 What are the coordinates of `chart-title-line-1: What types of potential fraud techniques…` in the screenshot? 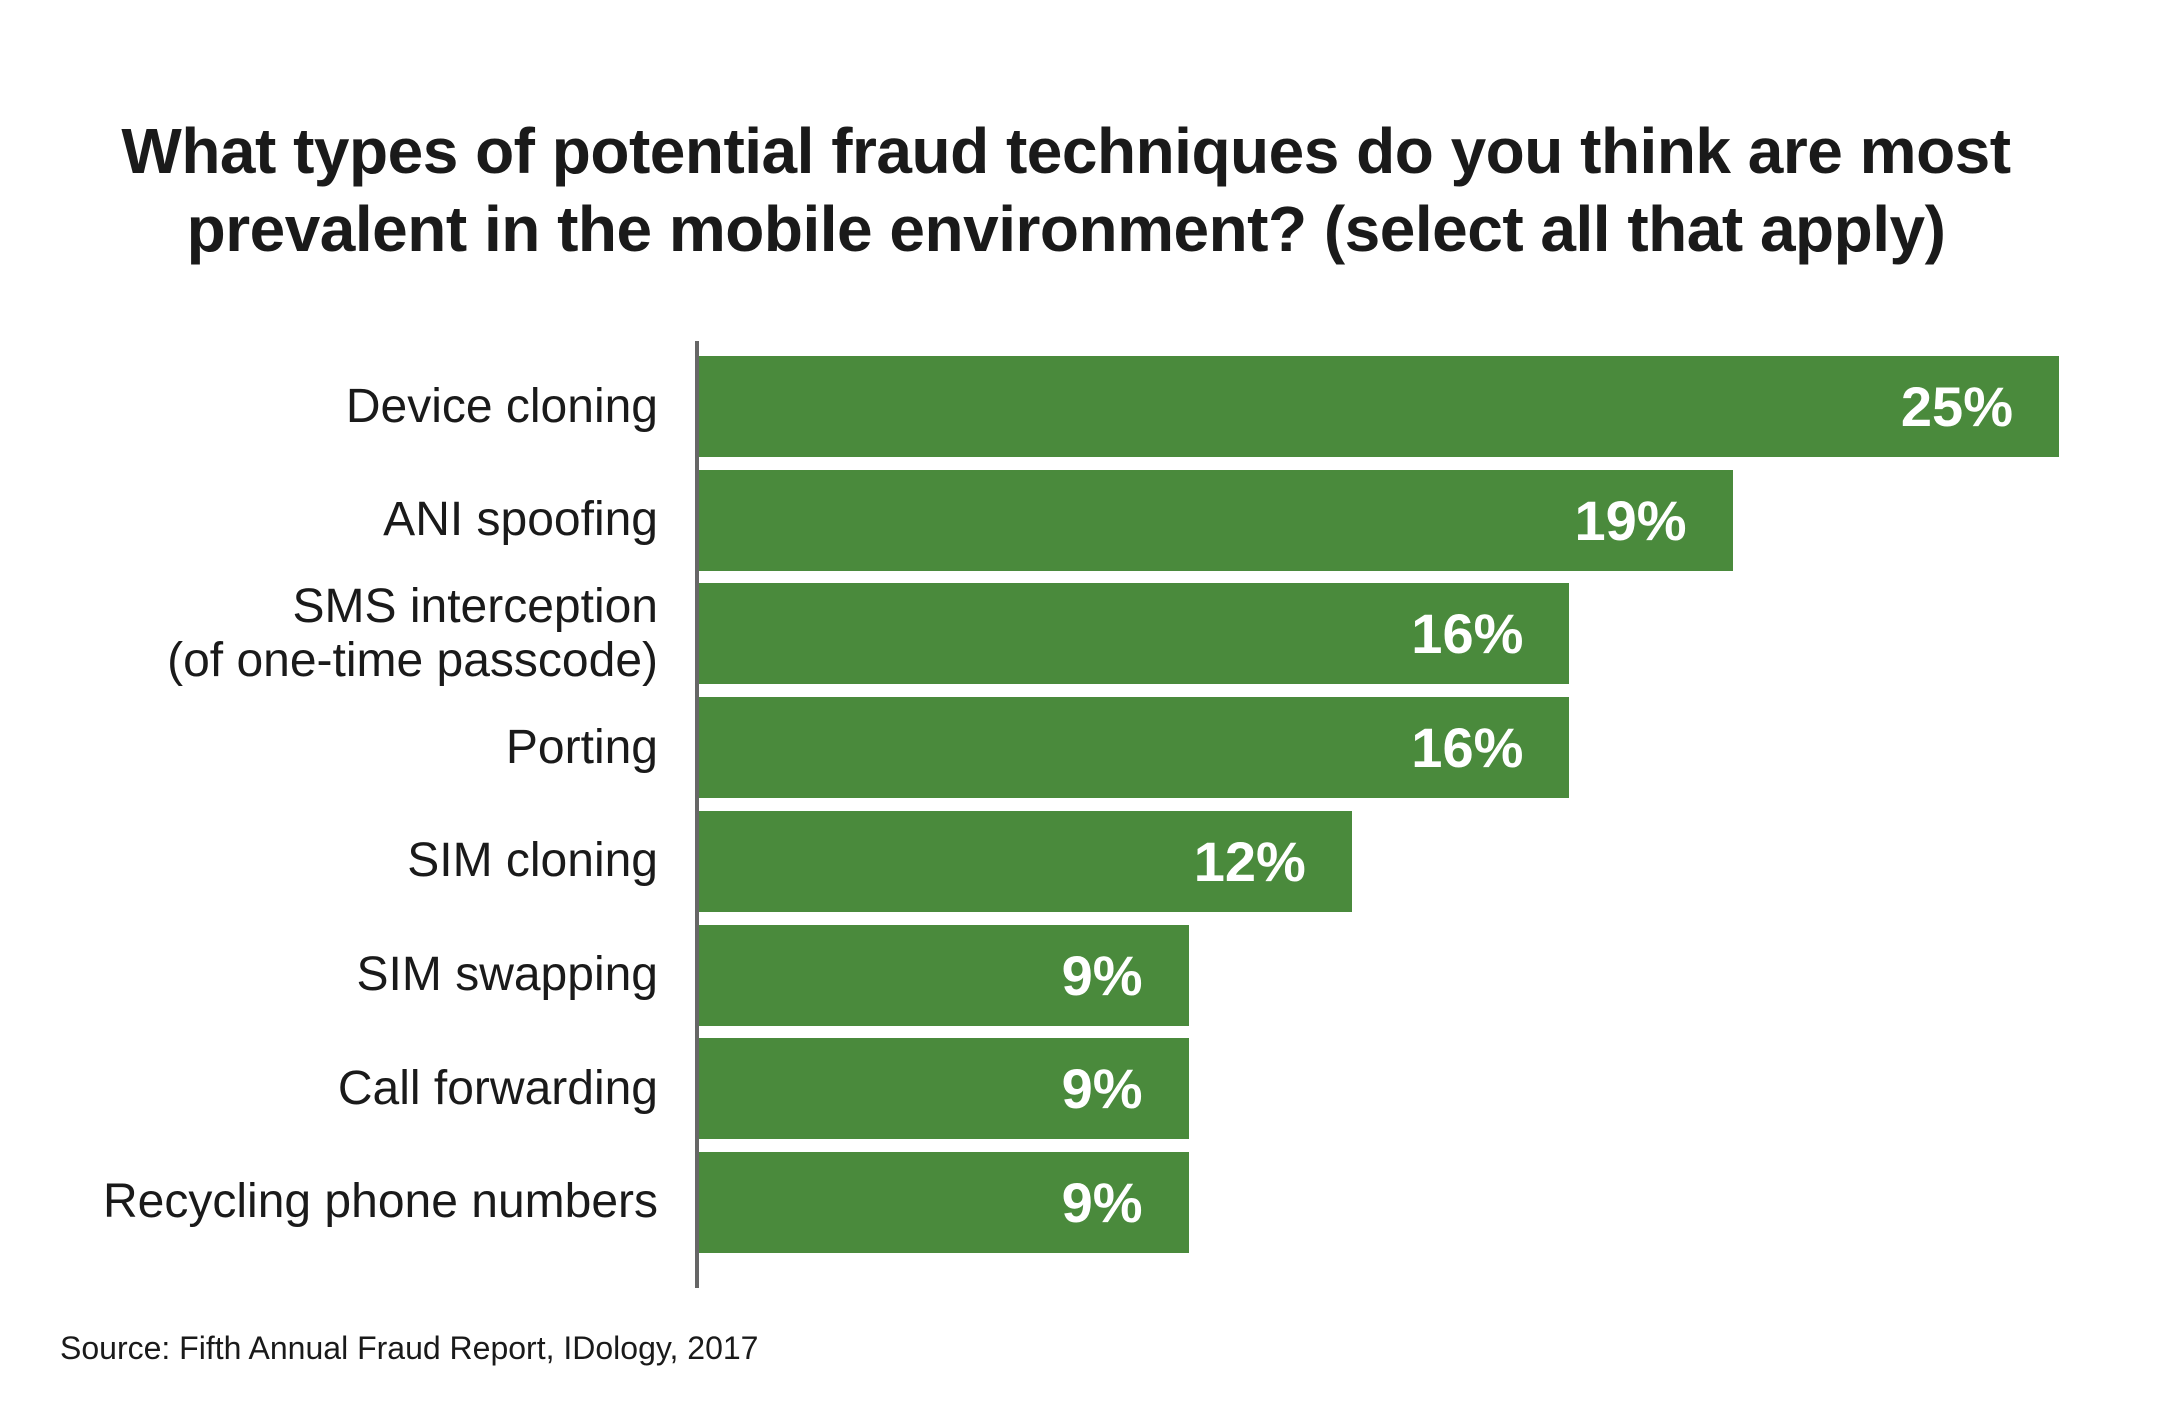 It's located at (1066, 151).